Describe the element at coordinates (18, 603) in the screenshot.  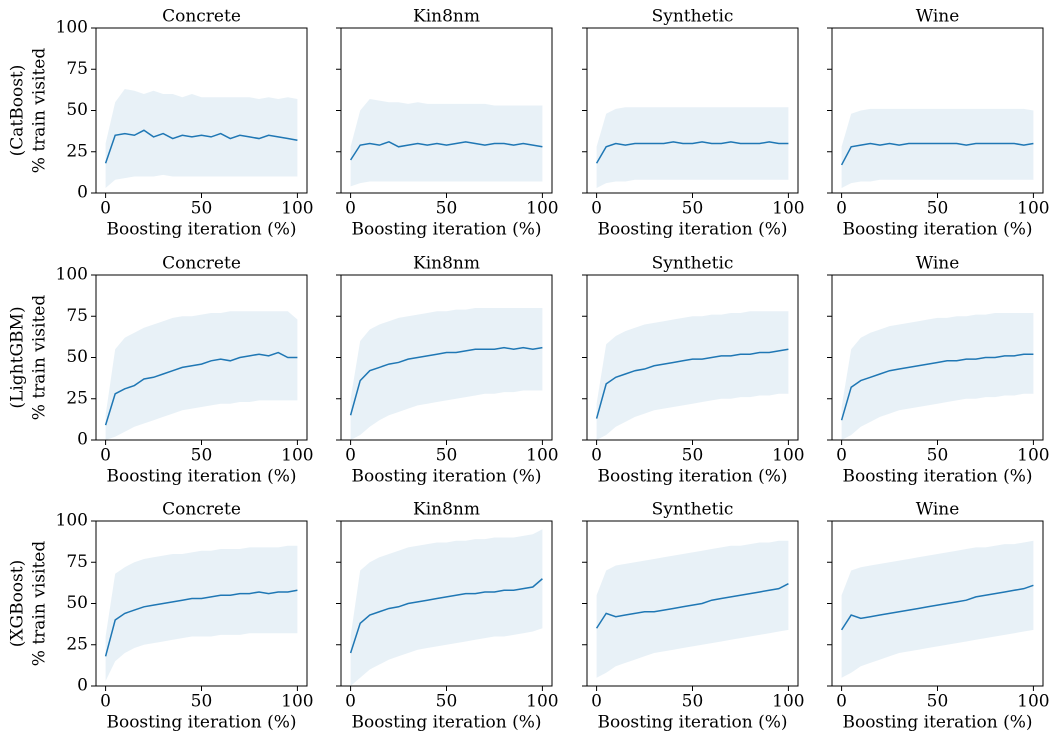
I see `y-axis-label: (XGBoost)` at that location.